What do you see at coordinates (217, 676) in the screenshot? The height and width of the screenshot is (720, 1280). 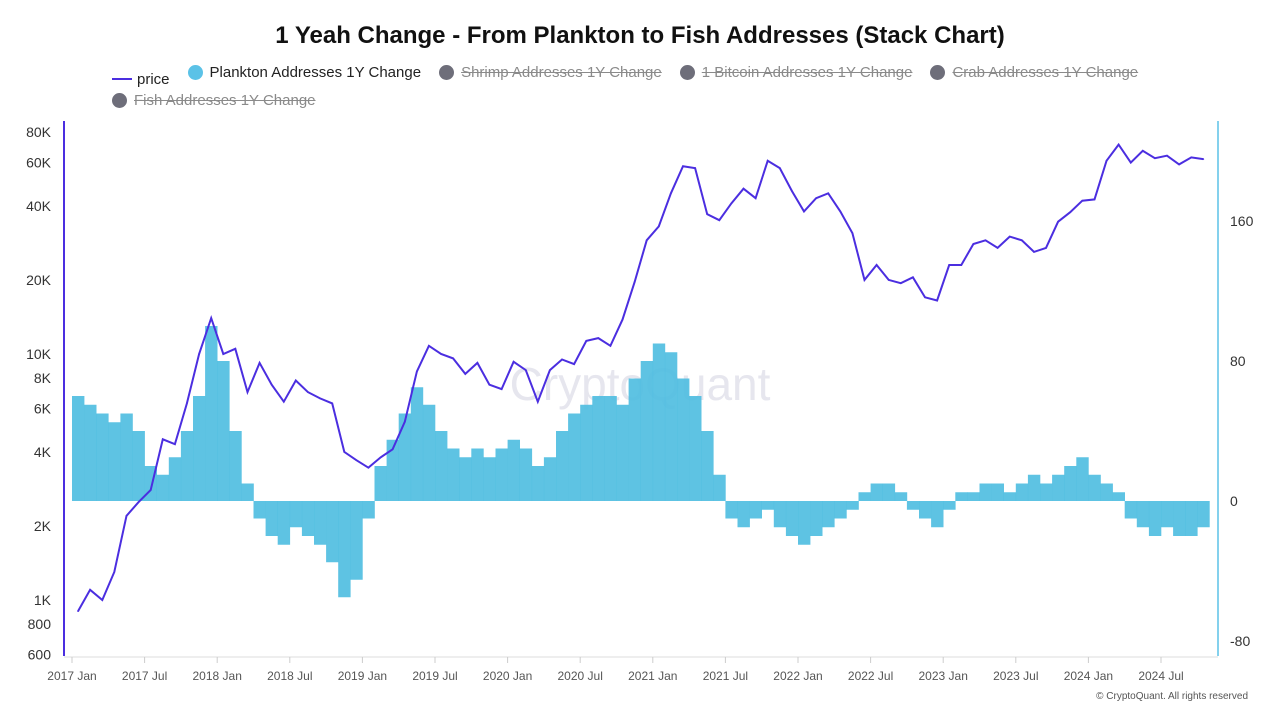 I see `x-tick-label: 2018 Jan` at bounding box center [217, 676].